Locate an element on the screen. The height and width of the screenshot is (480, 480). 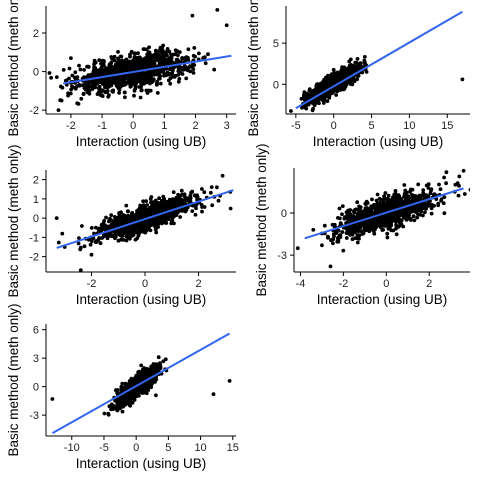
y-tick-label: -2 is located at coordinates (34, 111).